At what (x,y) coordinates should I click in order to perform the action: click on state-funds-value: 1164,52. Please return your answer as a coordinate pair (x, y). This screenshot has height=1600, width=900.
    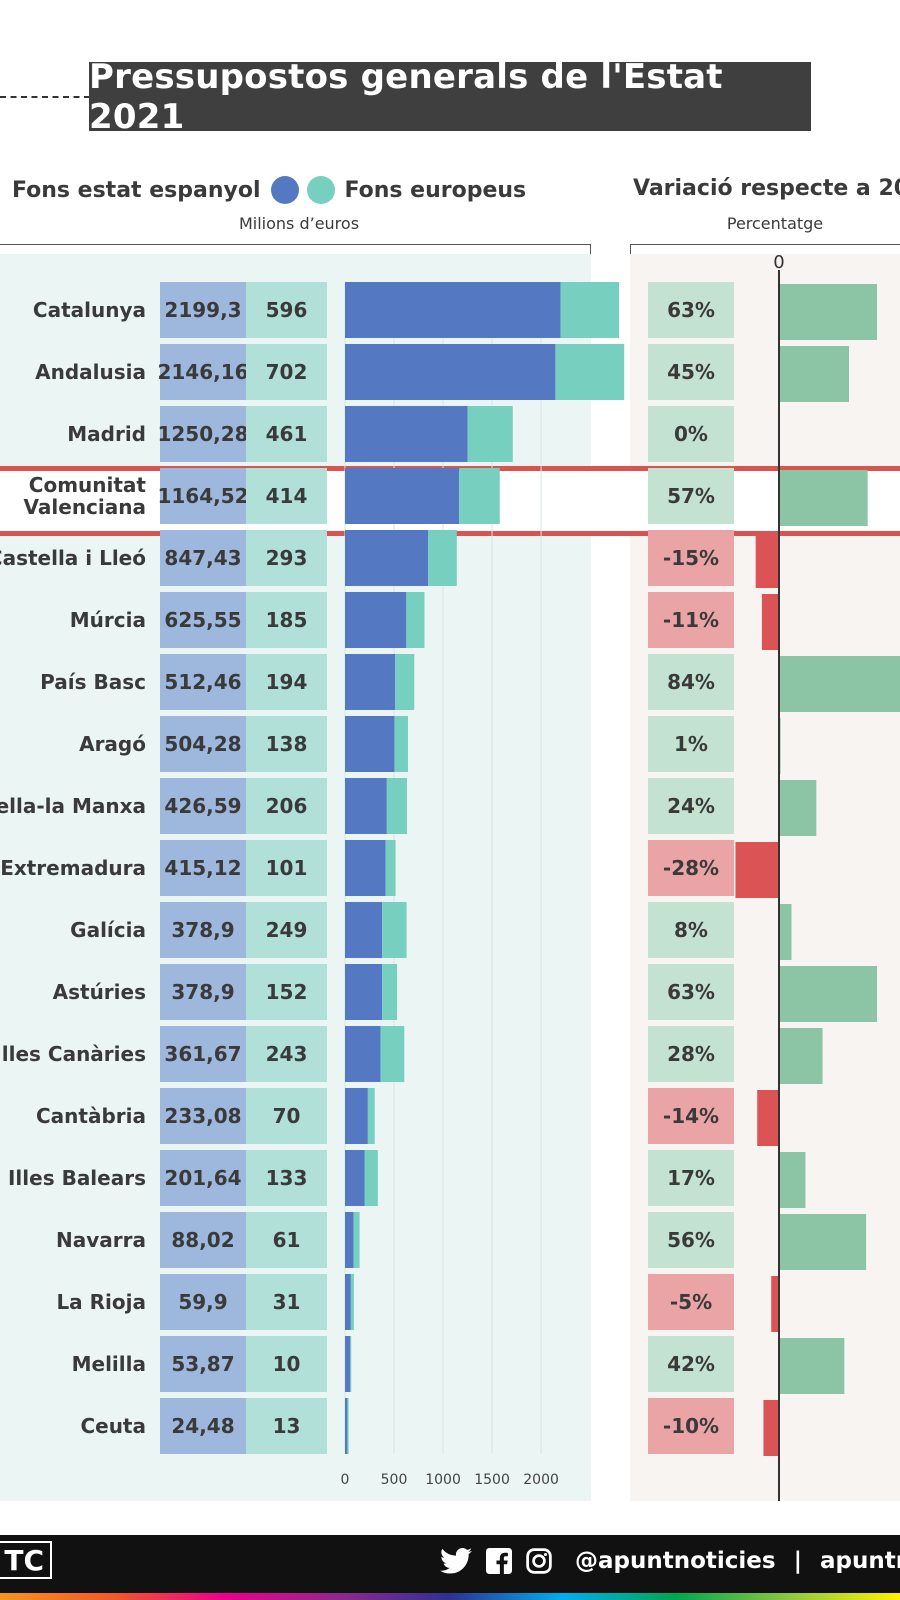
    Looking at the image, I should click on (203, 496).